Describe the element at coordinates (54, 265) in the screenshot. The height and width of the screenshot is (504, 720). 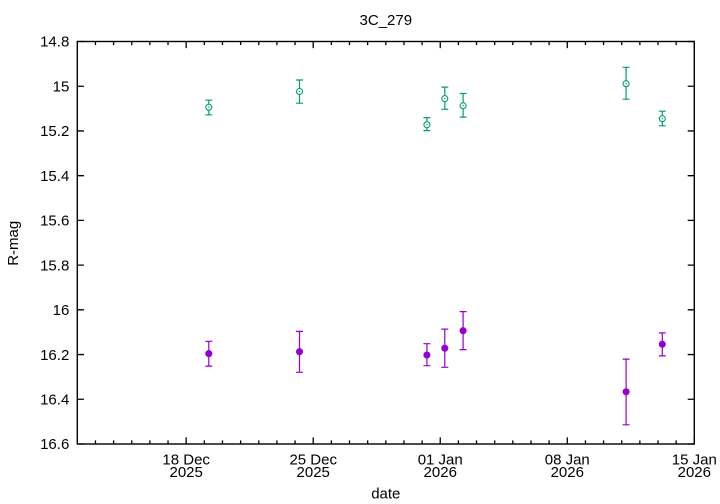
I see `svg-text: 15.8` at that location.